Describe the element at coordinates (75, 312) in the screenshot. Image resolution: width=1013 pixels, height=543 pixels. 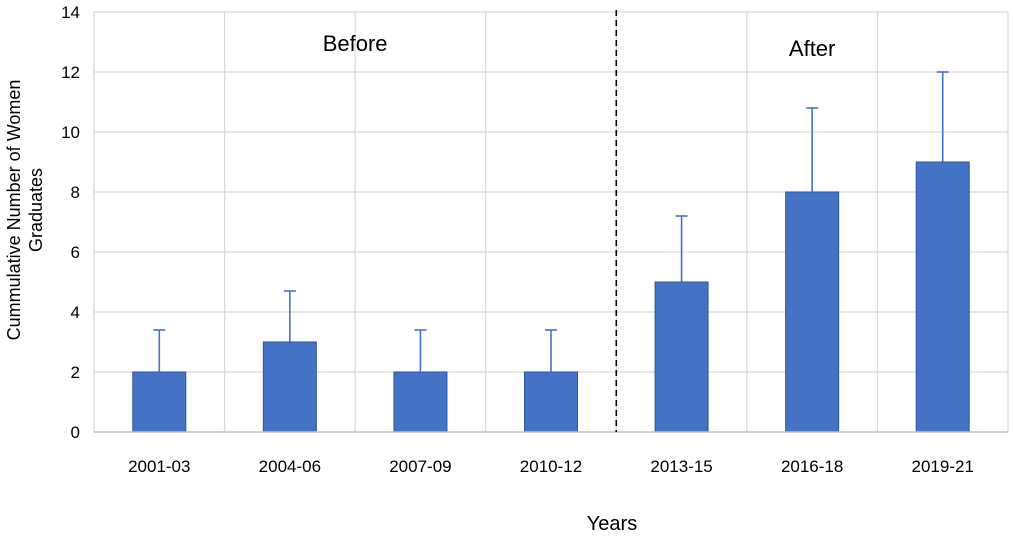
I see `y-tick-label: 4` at that location.